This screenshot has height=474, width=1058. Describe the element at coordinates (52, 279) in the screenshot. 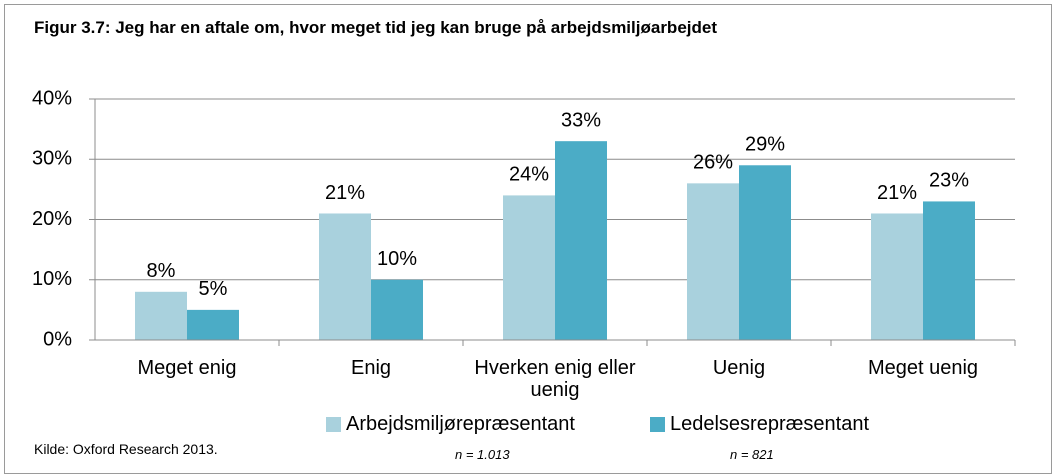

I see `y-tick-label: 10%` at that location.